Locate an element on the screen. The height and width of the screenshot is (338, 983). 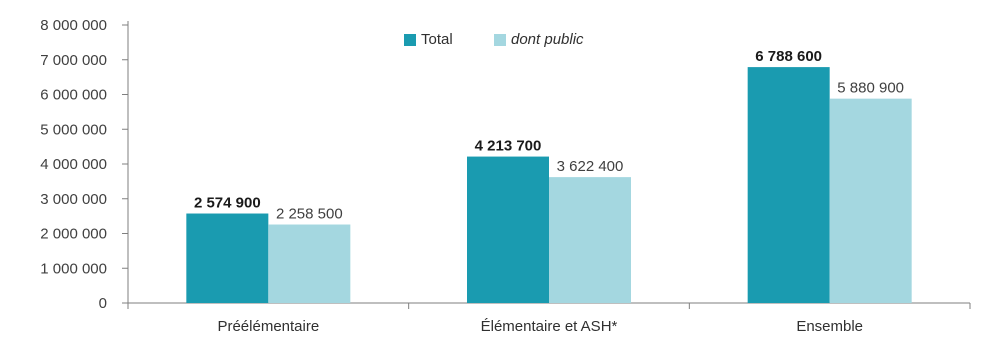
y-tick-label: 5 000 000 is located at coordinates (73, 129).